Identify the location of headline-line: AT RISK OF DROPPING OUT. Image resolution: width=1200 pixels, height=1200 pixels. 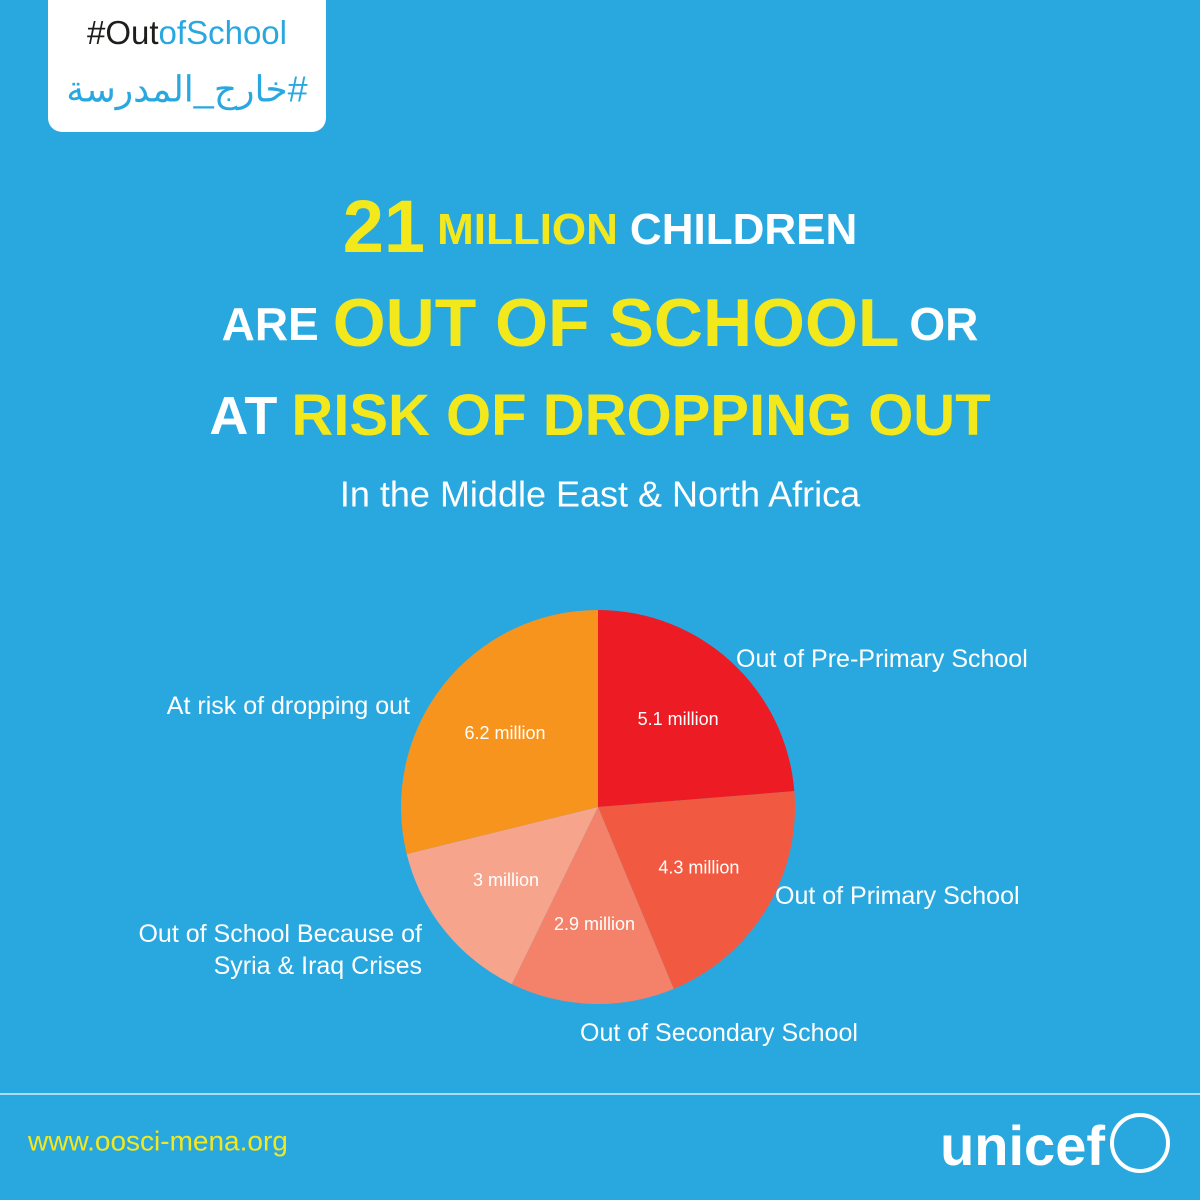
(599, 415).